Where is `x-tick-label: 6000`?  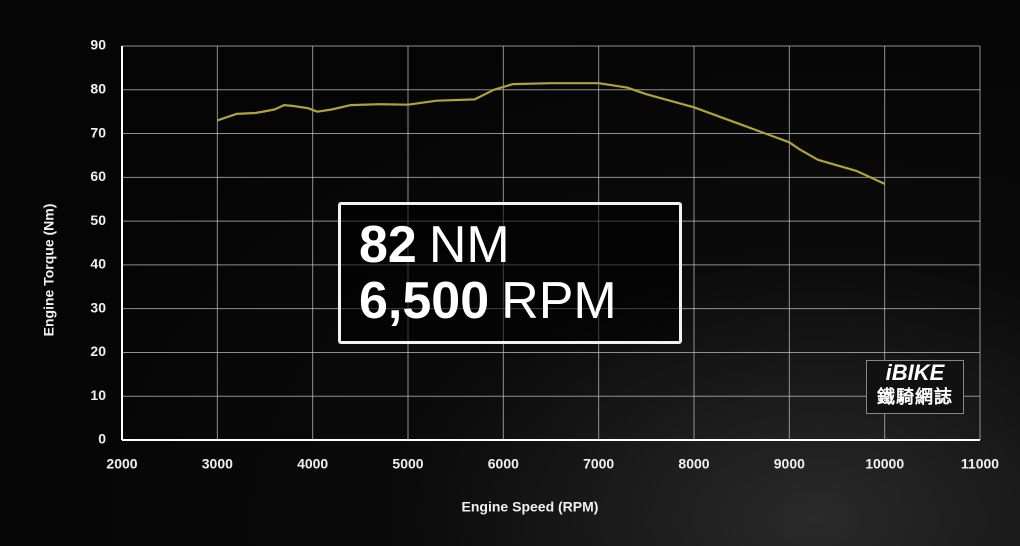
x-tick-label: 6000 is located at coordinates (503, 464).